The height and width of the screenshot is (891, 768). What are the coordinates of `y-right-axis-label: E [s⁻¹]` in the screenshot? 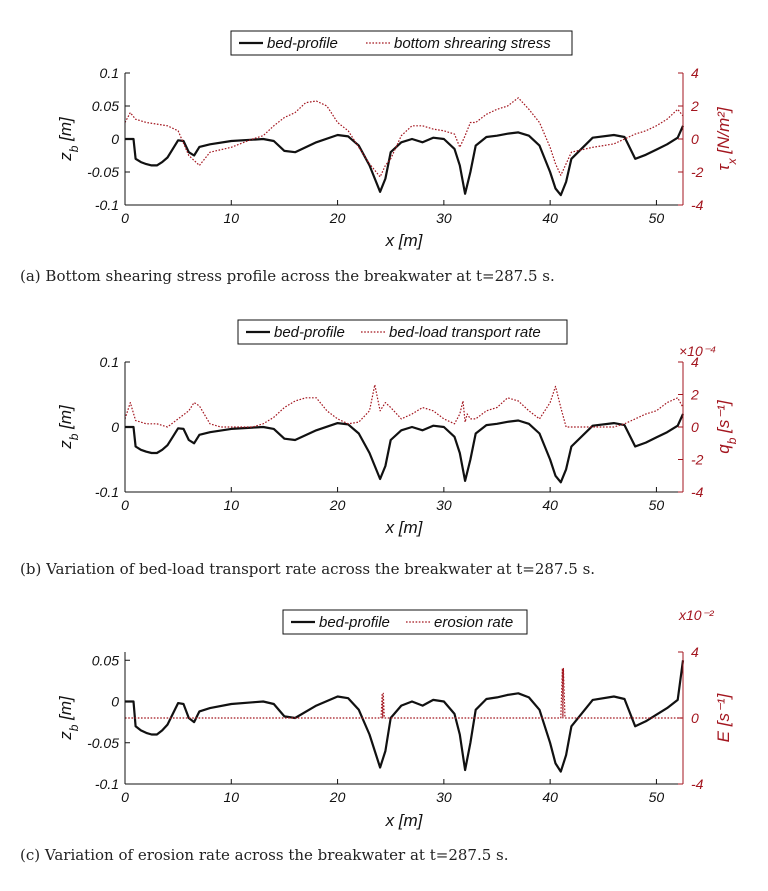 It's located at (723, 717).